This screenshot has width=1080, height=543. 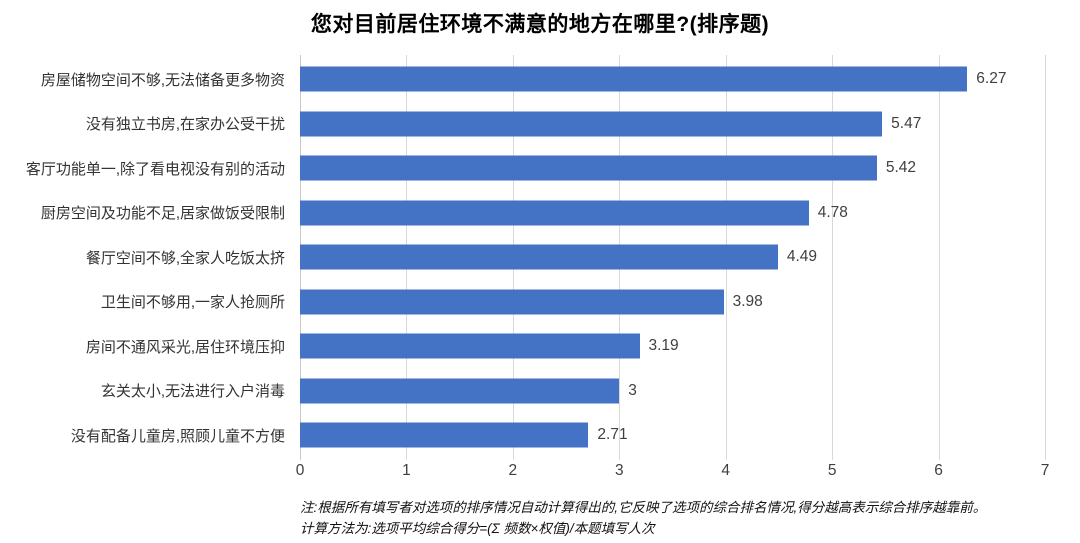 I want to click on bar-track: 3.98, so click(x=672, y=302).